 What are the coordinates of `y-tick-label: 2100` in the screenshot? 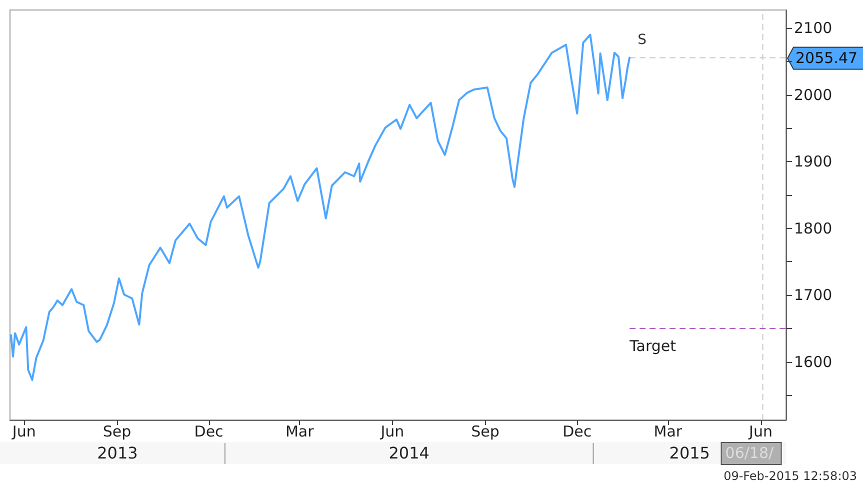 It's located at (813, 28).